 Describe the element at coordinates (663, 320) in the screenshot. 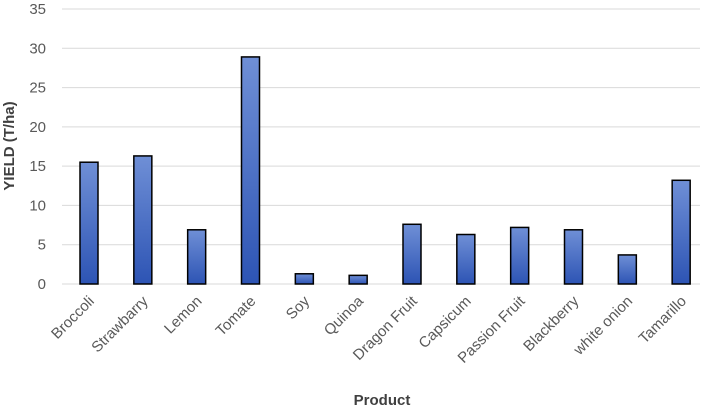

I see `x-tick-label: Tamarillo` at that location.